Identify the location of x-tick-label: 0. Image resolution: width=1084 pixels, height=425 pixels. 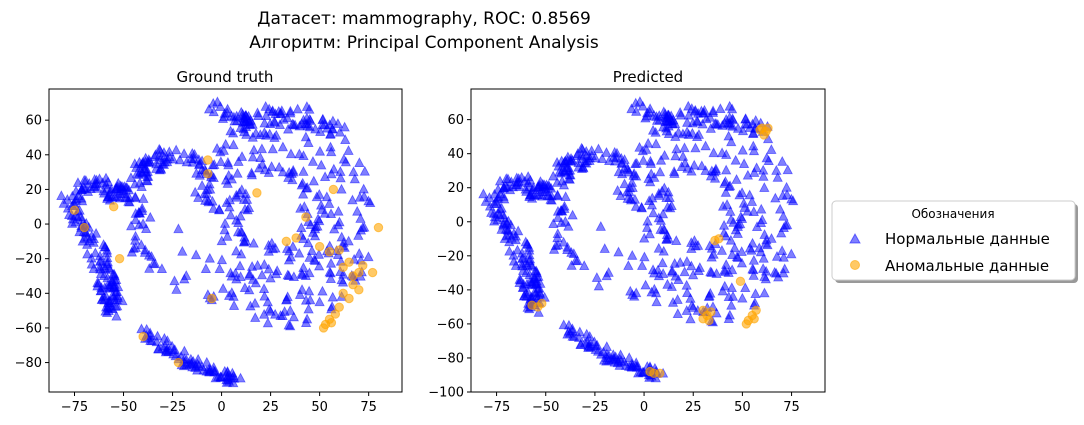
(221, 407).